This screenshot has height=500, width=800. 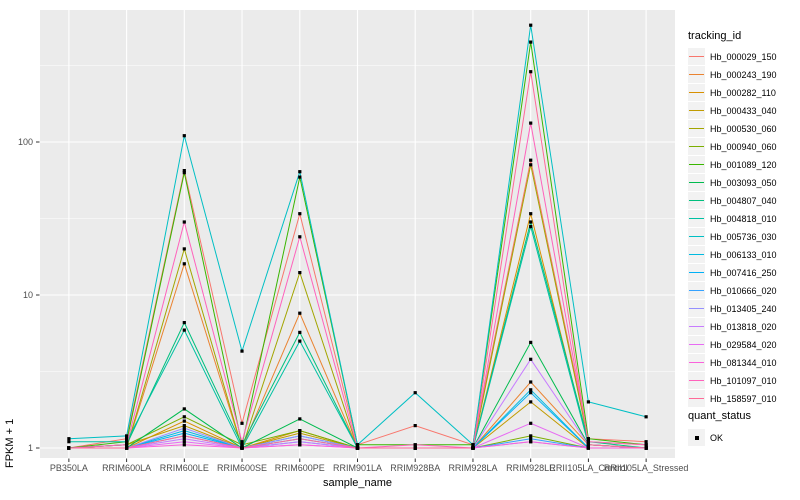 What do you see at coordinates (743, 362) in the screenshot?
I see `legend-item-label: Hb_081344_010` at bounding box center [743, 362].